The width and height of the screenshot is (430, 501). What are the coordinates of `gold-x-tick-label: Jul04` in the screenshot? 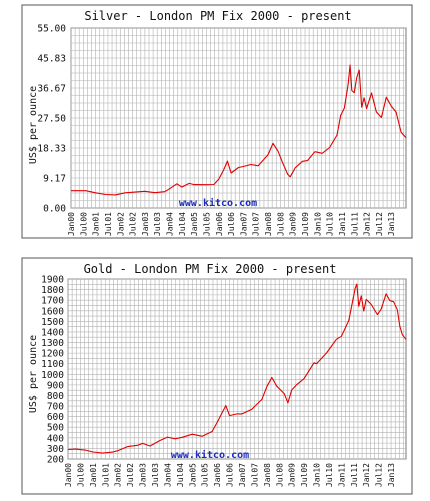 It's located at (180, 475).